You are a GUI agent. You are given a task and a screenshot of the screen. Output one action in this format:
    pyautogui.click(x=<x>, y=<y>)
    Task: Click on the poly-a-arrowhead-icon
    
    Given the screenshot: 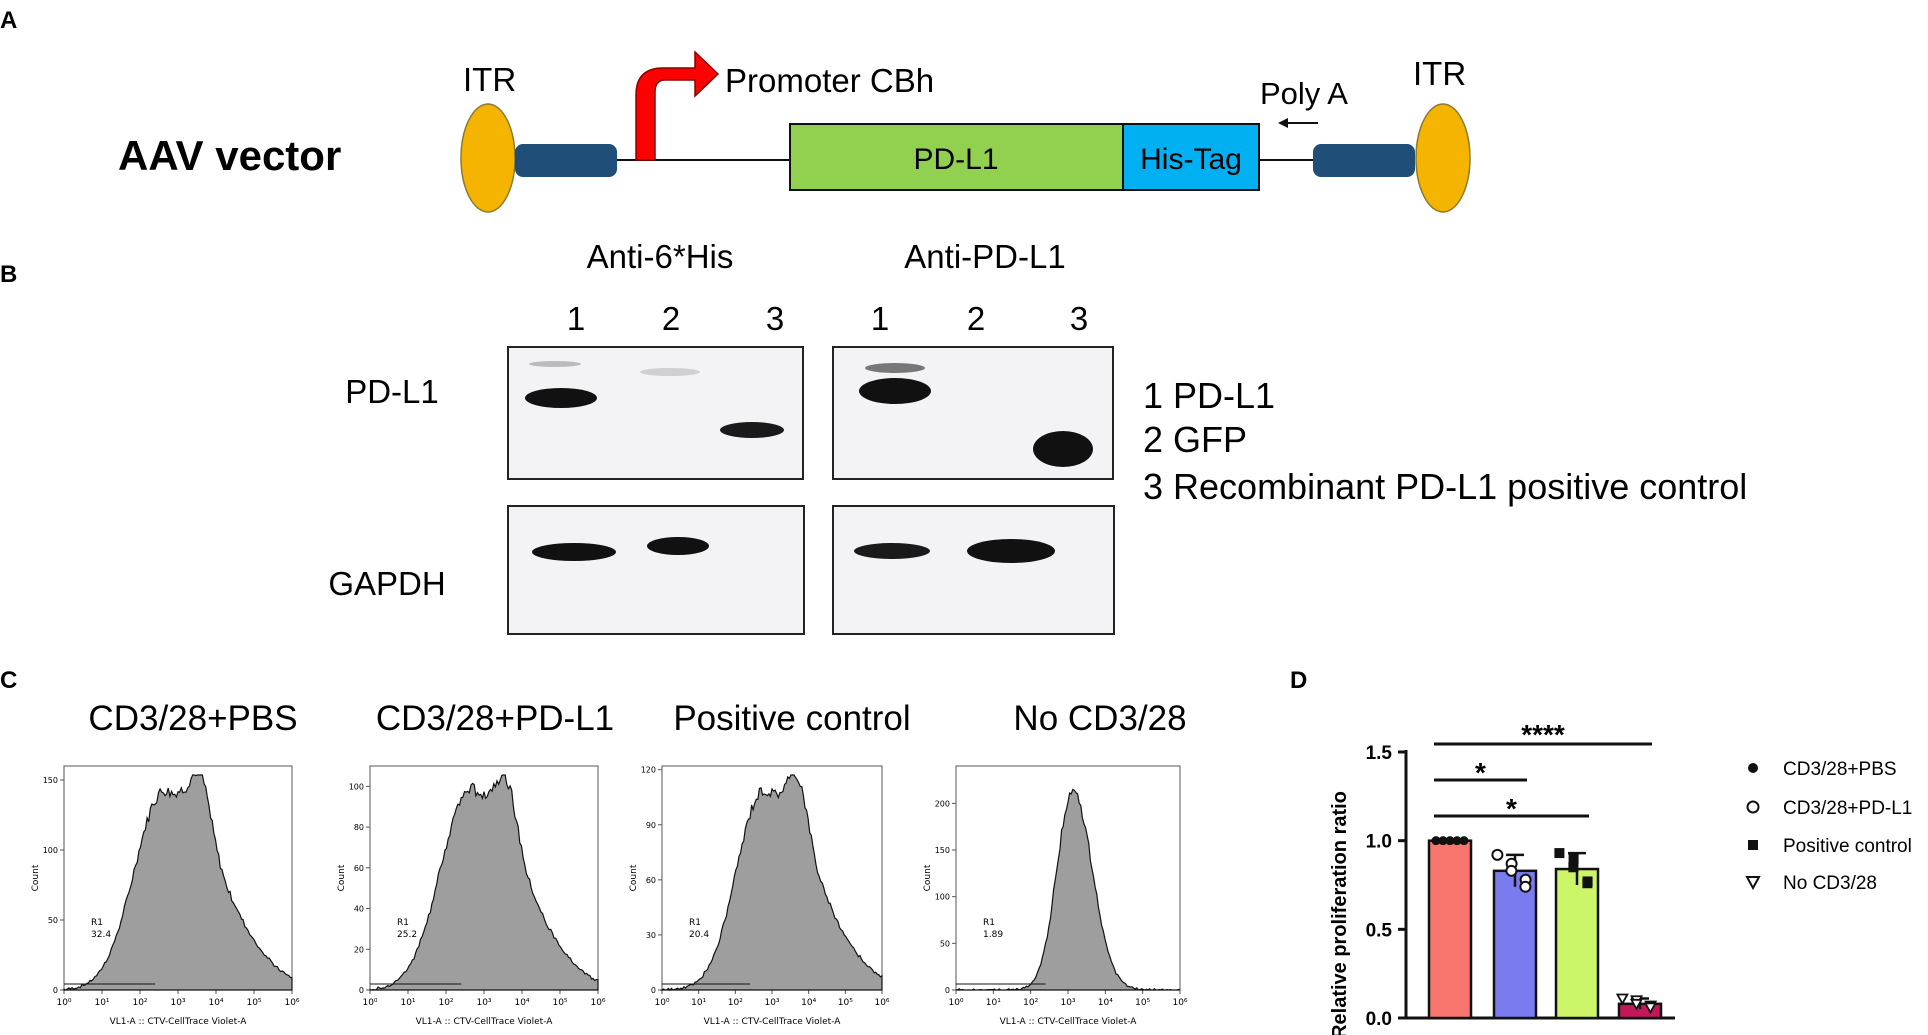 What is the action you would take?
    pyautogui.click(x=1283, y=123)
    